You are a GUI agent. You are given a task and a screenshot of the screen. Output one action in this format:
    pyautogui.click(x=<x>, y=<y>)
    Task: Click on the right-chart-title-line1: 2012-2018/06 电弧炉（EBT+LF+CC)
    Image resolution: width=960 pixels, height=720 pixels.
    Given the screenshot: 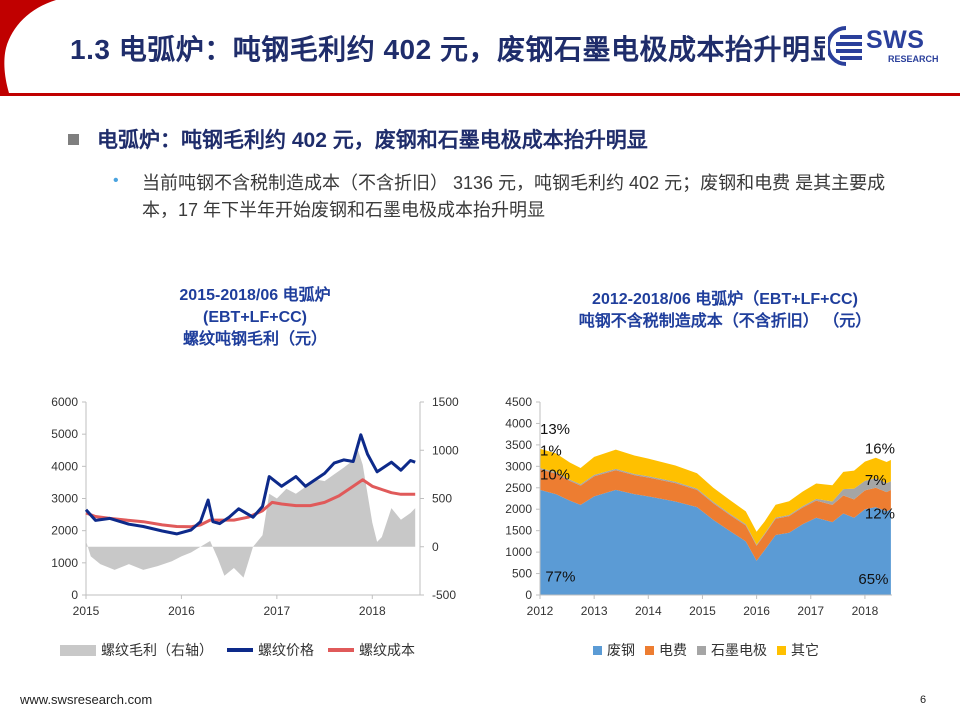 What is the action you would take?
    pyautogui.click(x=725, y=299)
    